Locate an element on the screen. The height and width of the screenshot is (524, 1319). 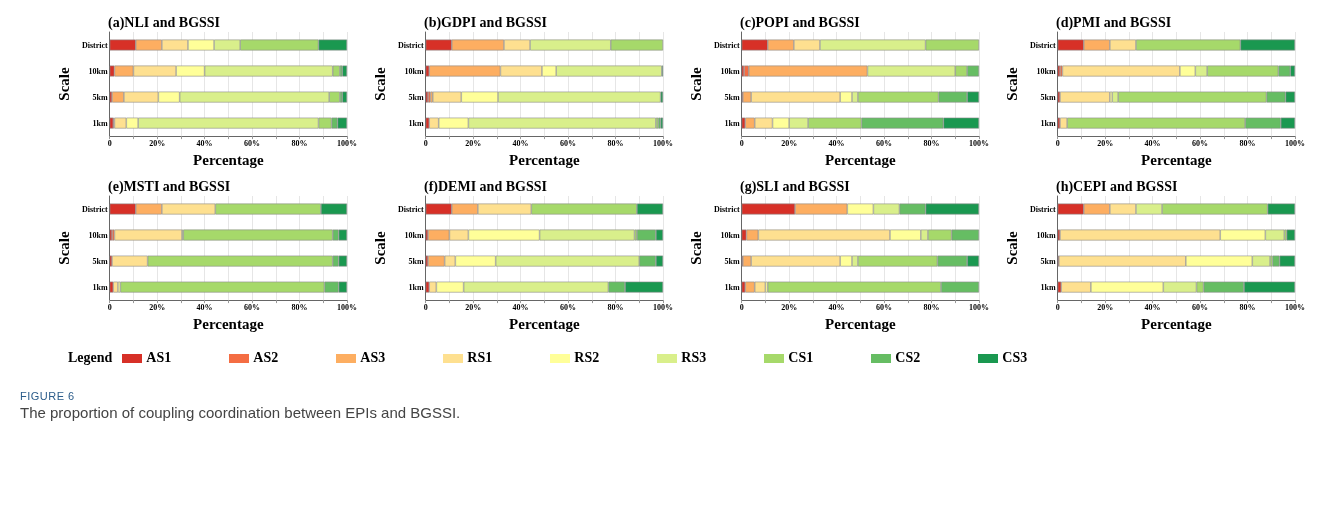
legend-label: RS1 is located at coordinates (480, 358).